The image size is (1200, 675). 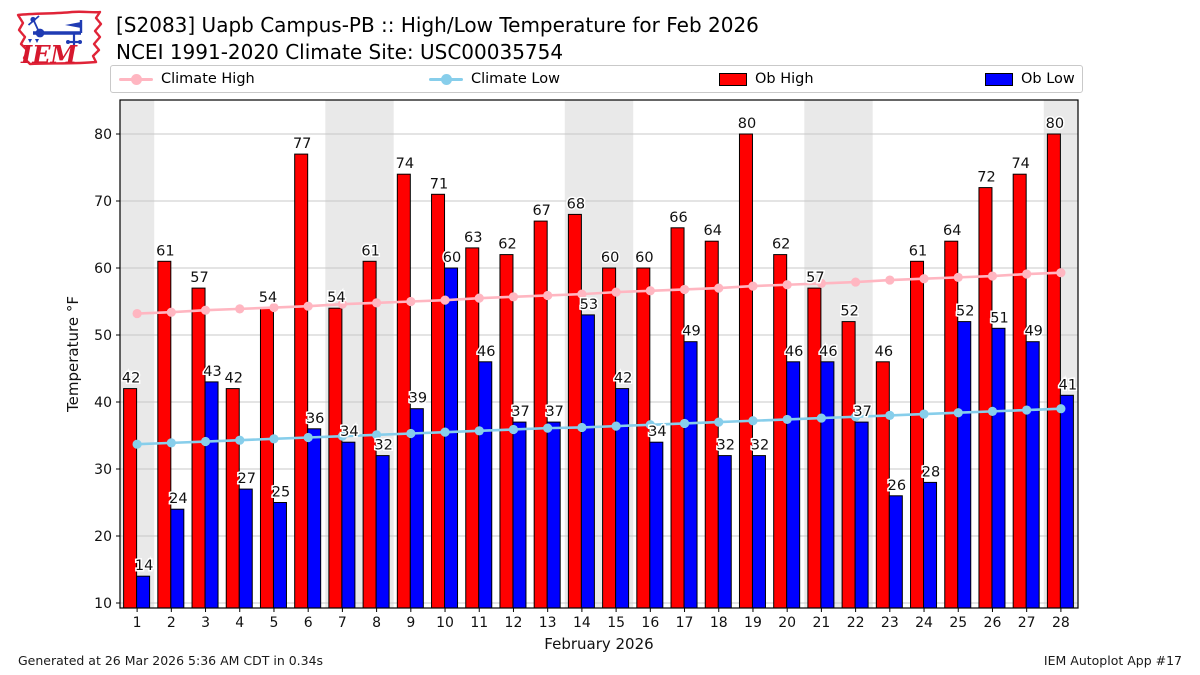 I want to click on x-tick-label: 12, so click(x=514, y=623).